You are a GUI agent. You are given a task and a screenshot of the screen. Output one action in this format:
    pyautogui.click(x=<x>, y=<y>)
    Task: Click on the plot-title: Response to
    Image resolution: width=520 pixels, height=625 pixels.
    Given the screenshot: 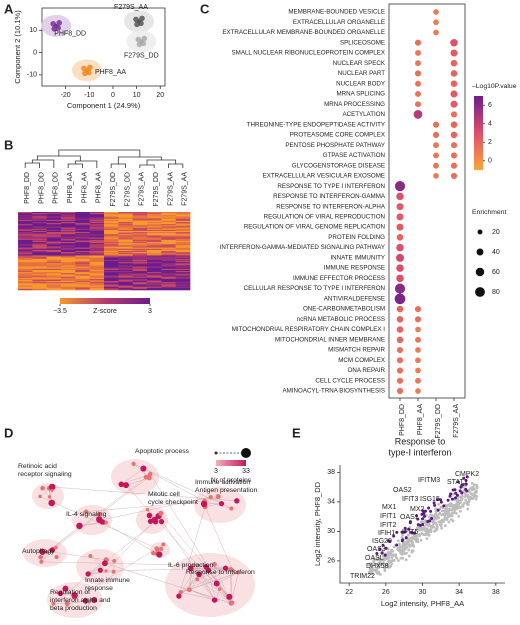 What is the action you would take?
    pyautogui.click(x=420, y=441)
    